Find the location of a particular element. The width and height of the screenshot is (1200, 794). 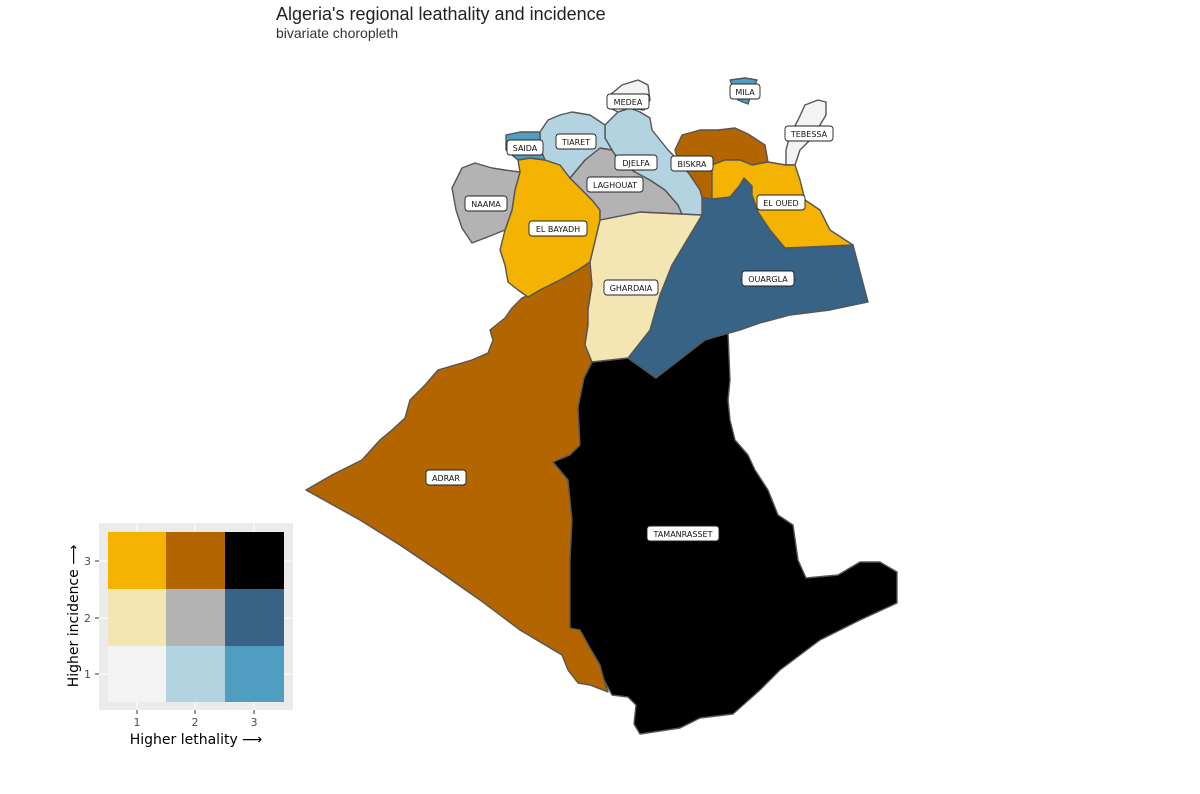

svg-text: ADRAR is located at coordinates (446, 478).